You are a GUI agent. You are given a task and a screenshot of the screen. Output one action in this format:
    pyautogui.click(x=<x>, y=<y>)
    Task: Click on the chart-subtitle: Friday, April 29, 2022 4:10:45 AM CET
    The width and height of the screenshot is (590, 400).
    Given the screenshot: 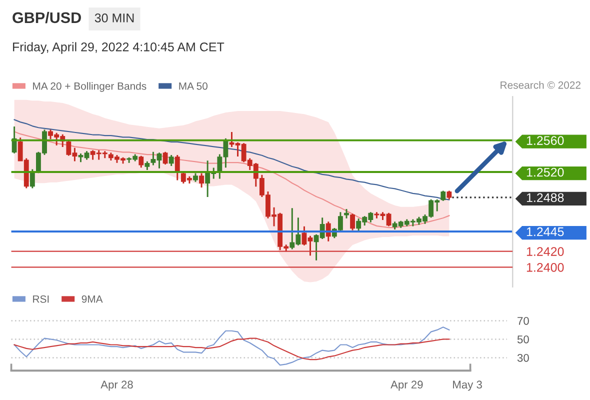 What is the action you would take?
    pyautogui.click(x=118, y=48)
    